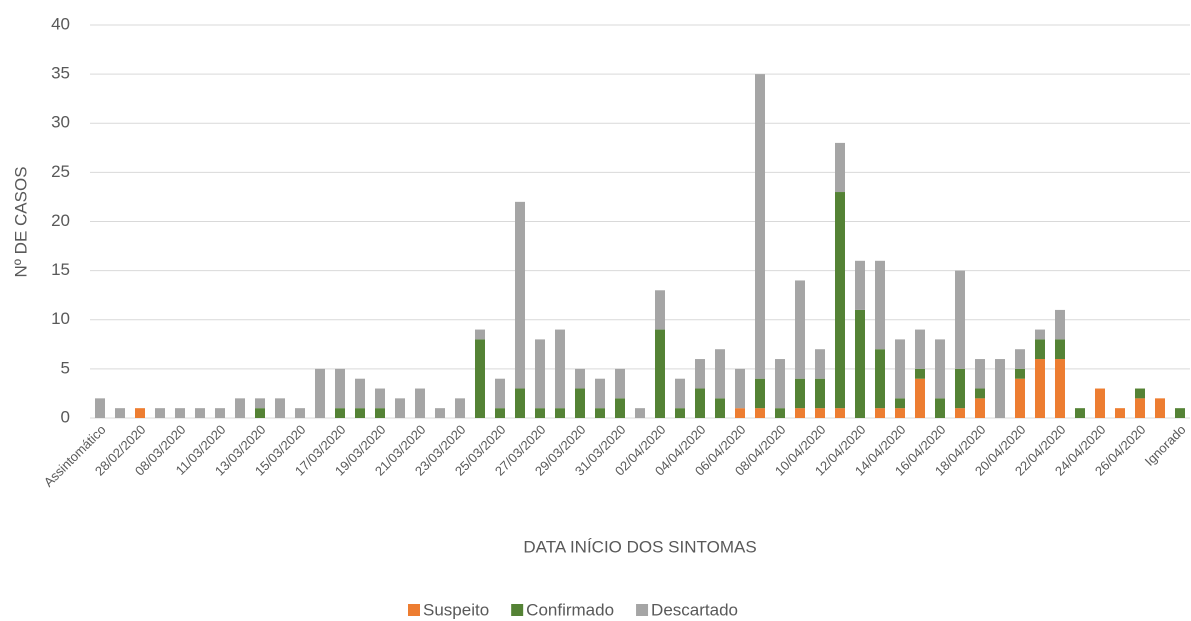  What do you see at coordinates (60, 269) in the screenshot?
I see `y-tick-label: 15` at bounding box center [60, 269].